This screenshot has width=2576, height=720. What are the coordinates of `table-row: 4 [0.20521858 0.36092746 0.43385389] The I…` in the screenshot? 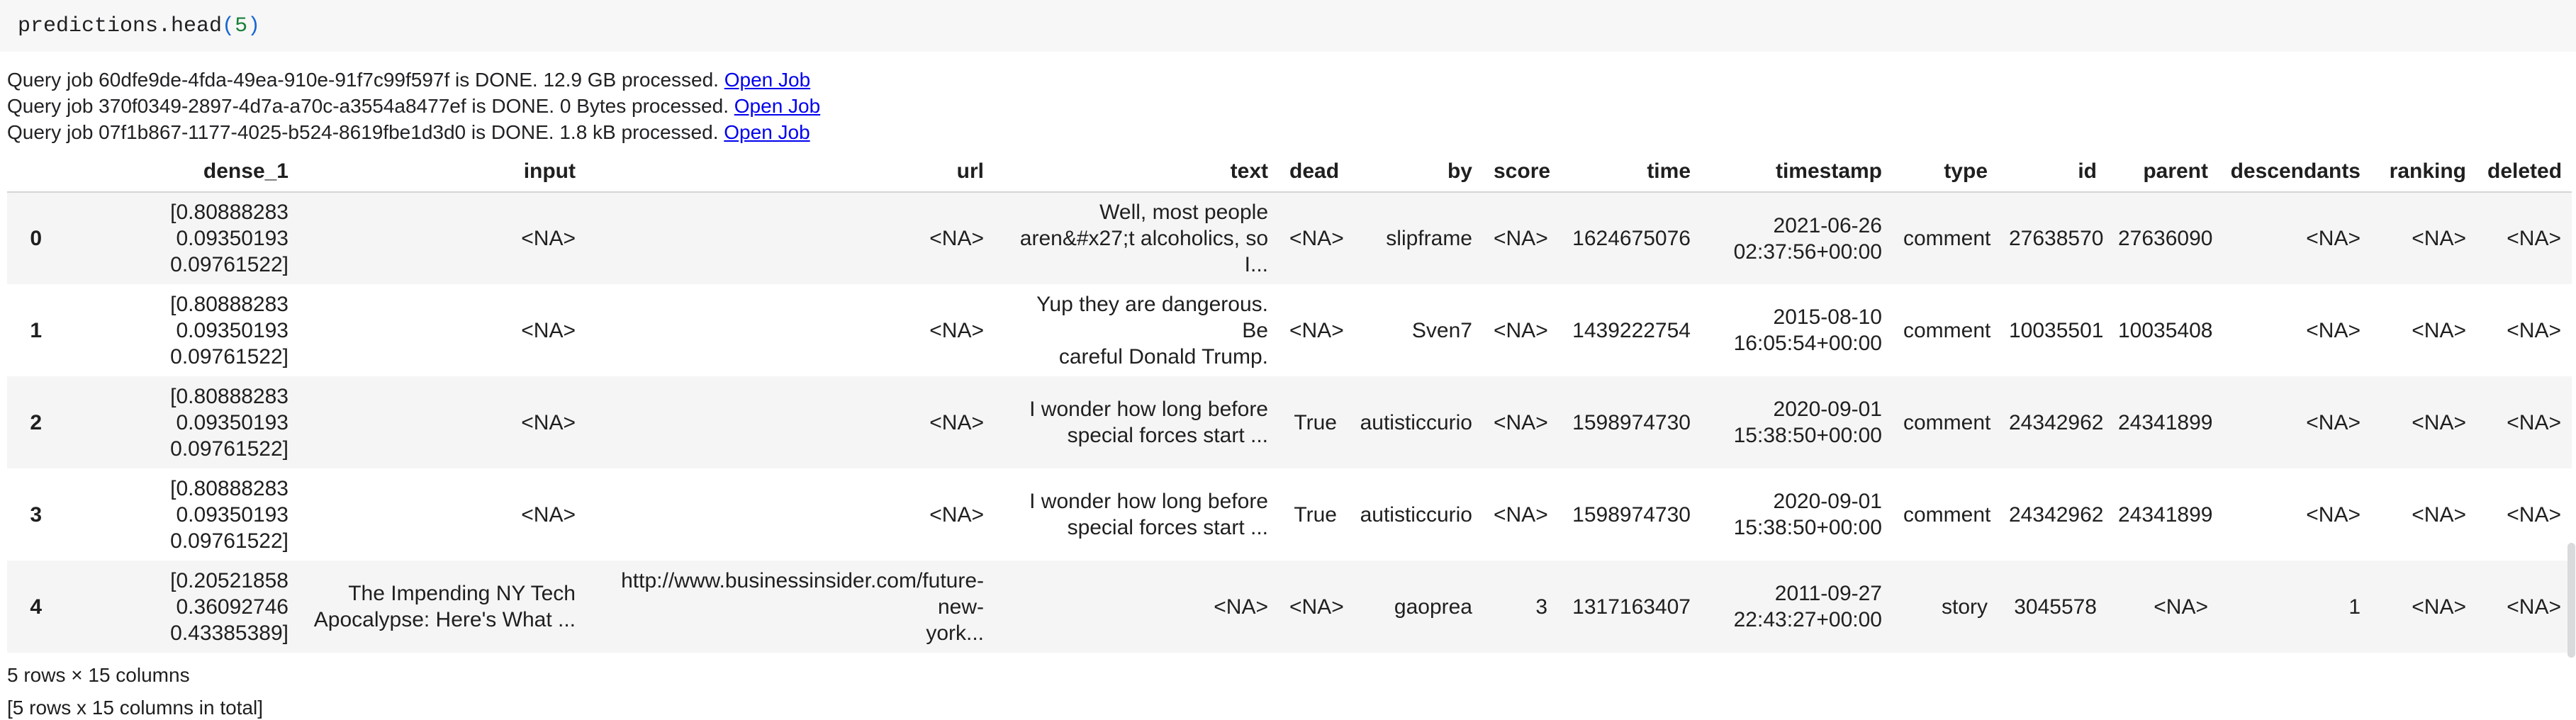 It's located at (1289, 607).